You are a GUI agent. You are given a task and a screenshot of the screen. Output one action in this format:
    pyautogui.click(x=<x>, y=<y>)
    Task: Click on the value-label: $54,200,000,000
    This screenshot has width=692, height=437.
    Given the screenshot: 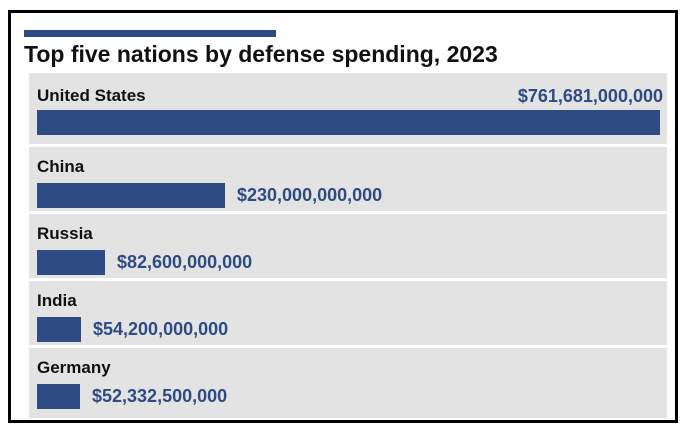 What is the action you would take?
    pyautogui.click(x=161, y=329)
    